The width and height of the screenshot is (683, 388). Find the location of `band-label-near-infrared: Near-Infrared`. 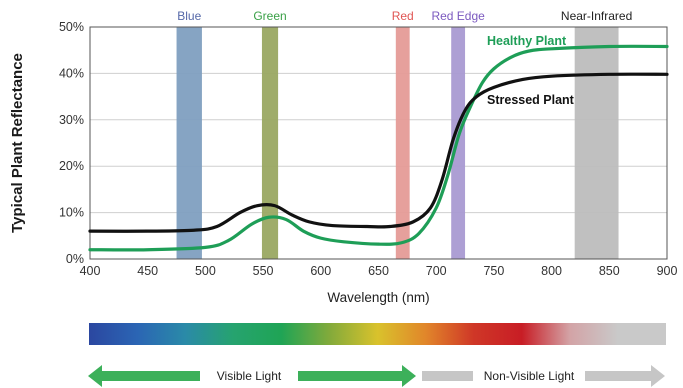

band-label-near-infrared: Near-Infrared is located at coordinates (596, 16).